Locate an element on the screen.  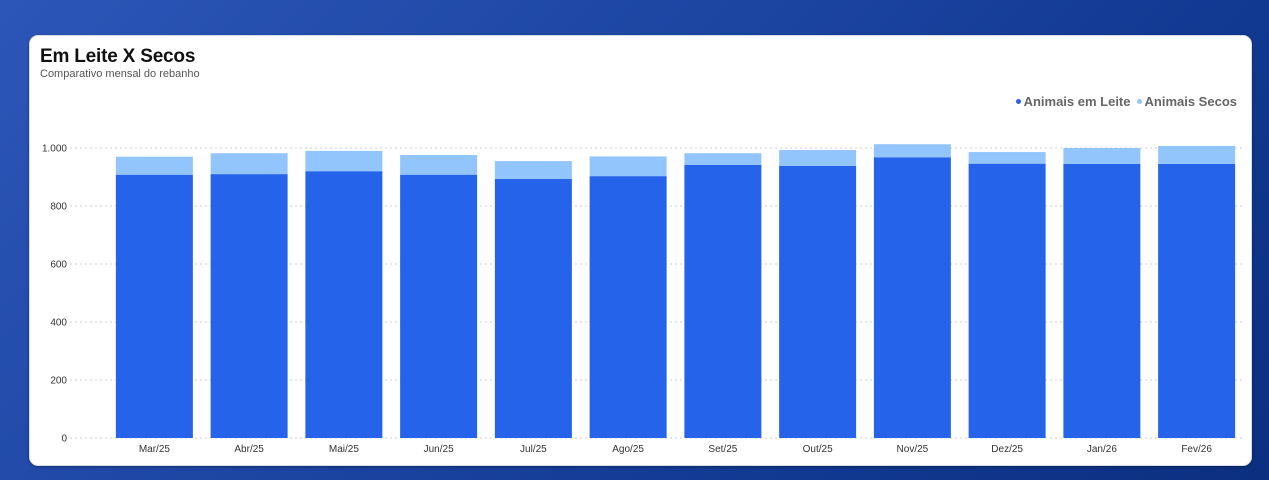
chart-subtitle: Comparativo mensal do rebanho is located at coordinates (120, 74).